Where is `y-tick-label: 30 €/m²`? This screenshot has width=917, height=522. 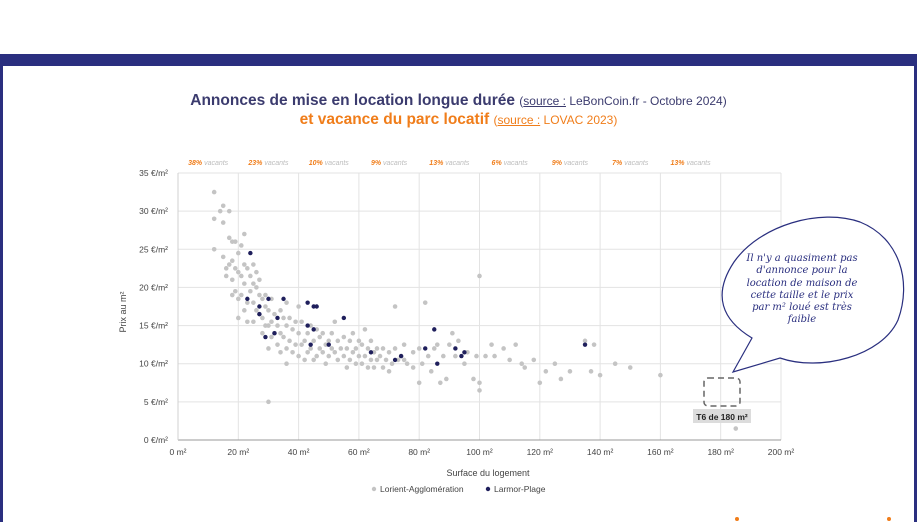
y-tick-label: 30 €/m² is located at coordinates (153, 211).